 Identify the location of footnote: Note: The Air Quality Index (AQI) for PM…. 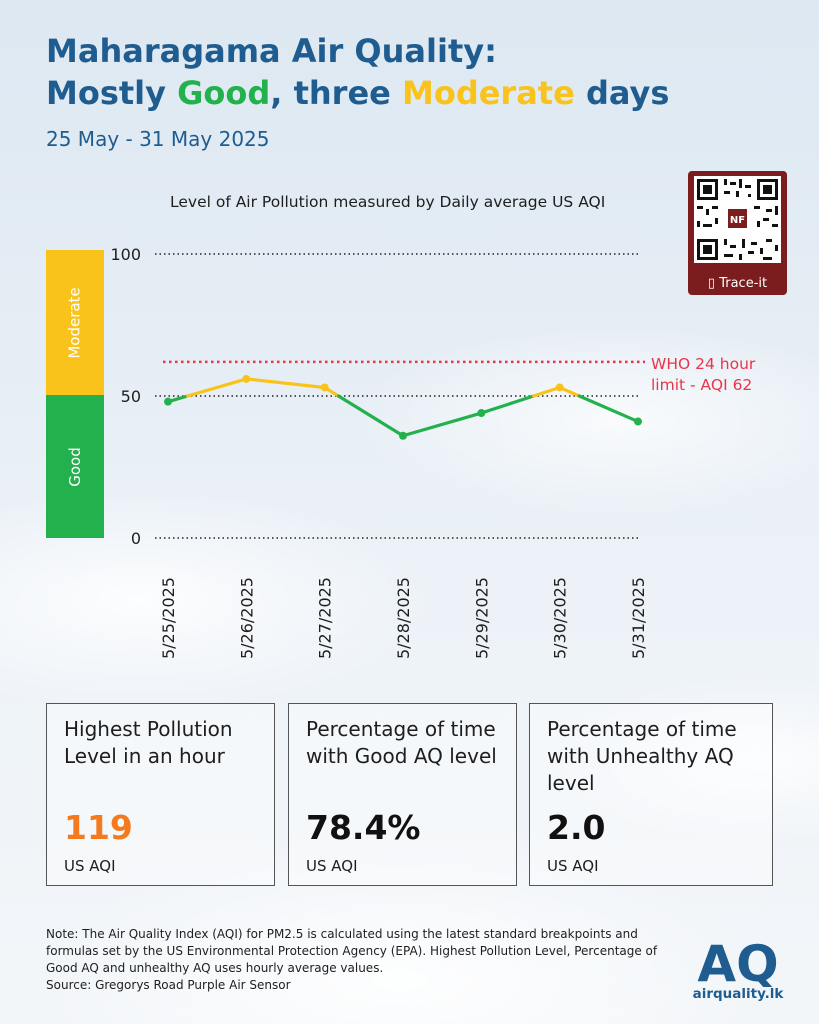
(356, 960).